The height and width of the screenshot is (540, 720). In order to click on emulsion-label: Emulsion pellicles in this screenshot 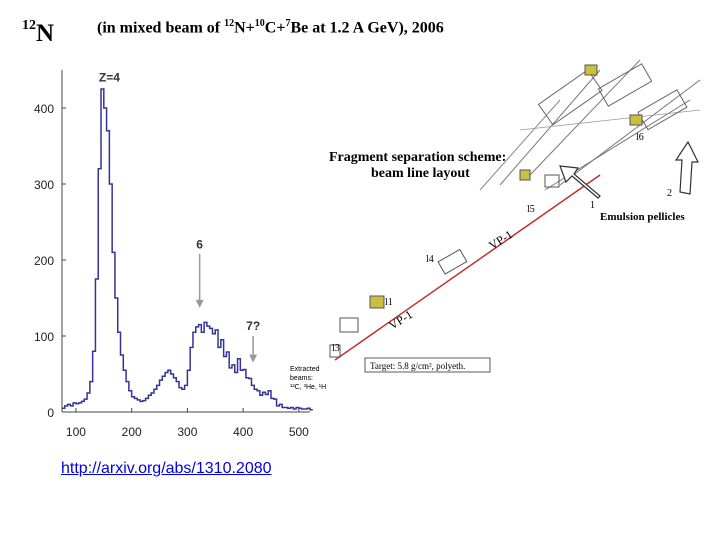, I will do `click(642, 217)`.